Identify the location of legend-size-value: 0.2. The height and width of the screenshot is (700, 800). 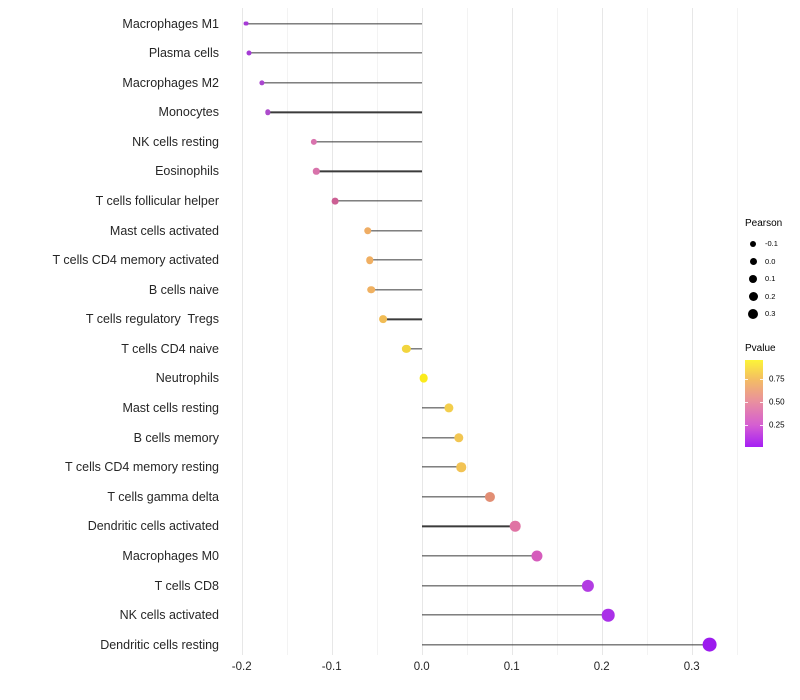
(770, 296).